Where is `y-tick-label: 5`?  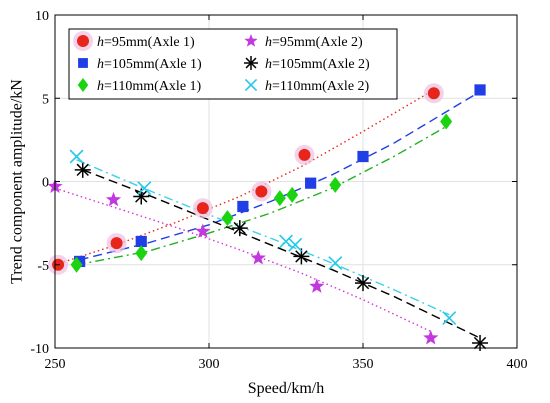
y-tick-label: 5 is located at coordinates (45, 99).